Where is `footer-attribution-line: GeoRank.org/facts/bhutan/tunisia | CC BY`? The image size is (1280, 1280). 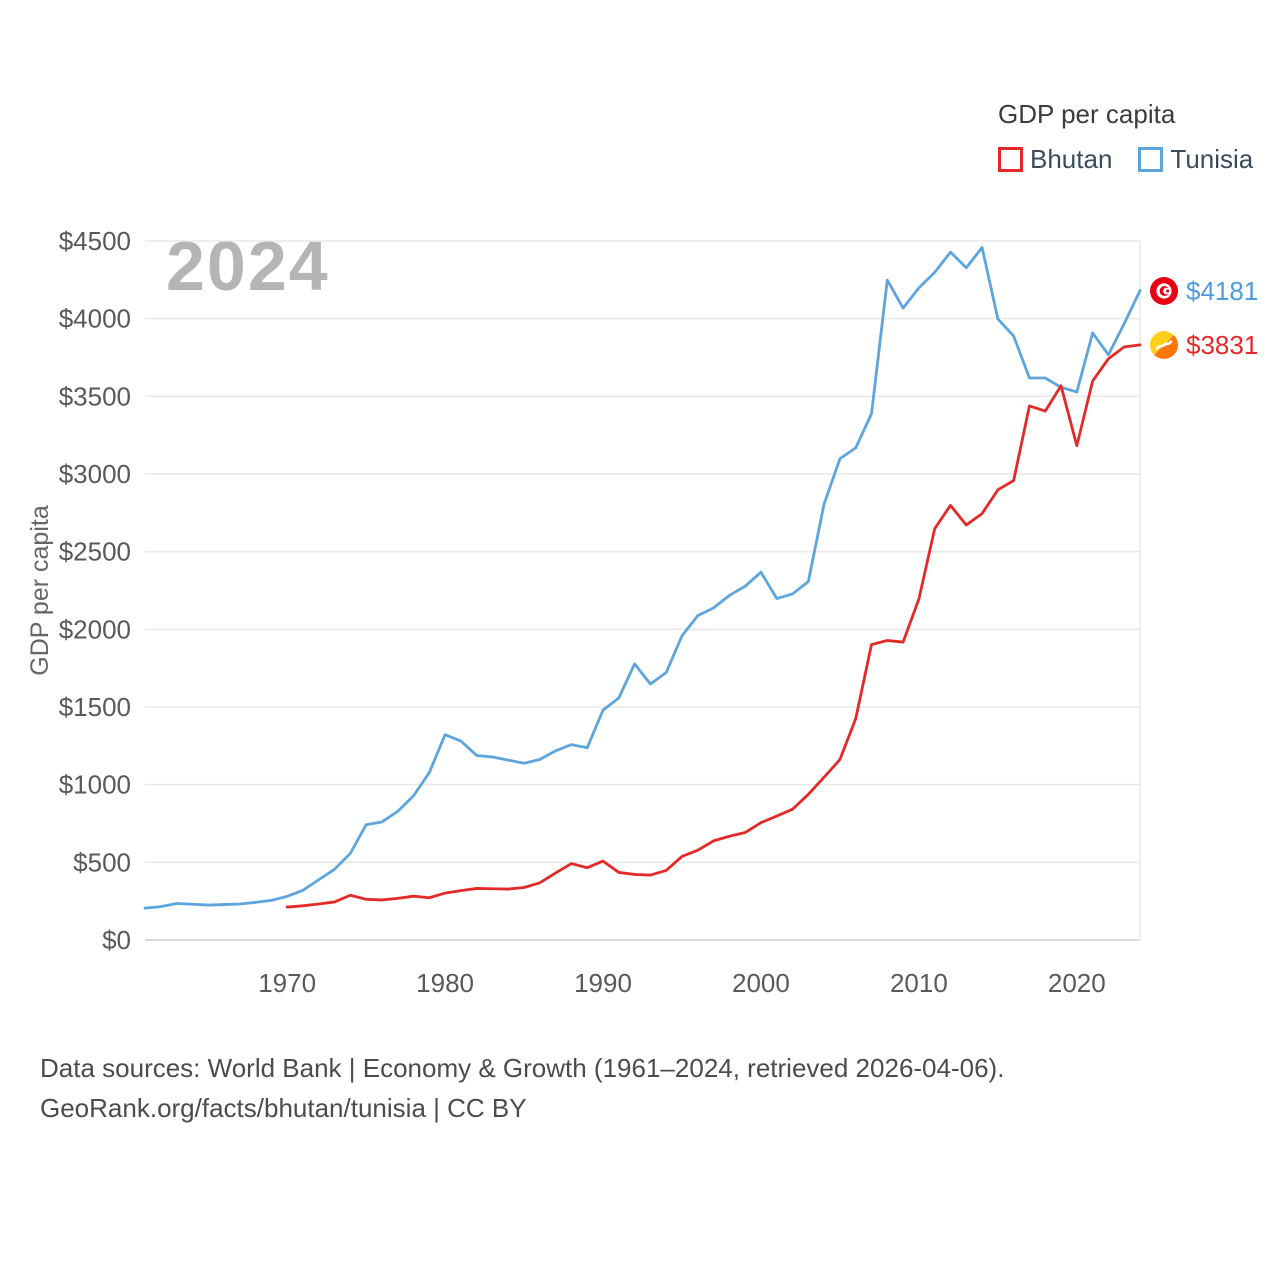
footer-attribution-line: GeoRank.org/facts/bhutan/tunisia | CC BY is located at coordinates (283, 1108).